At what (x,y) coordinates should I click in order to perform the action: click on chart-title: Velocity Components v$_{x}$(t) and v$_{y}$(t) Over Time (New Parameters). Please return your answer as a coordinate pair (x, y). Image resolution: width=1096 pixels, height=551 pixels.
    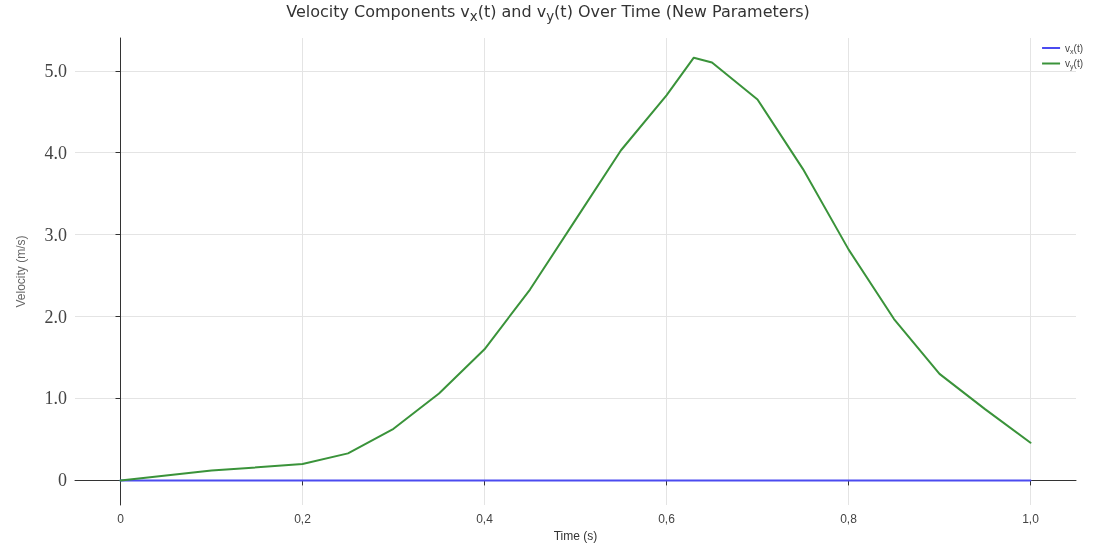
    Looking at the image, I should click on (548, 13).